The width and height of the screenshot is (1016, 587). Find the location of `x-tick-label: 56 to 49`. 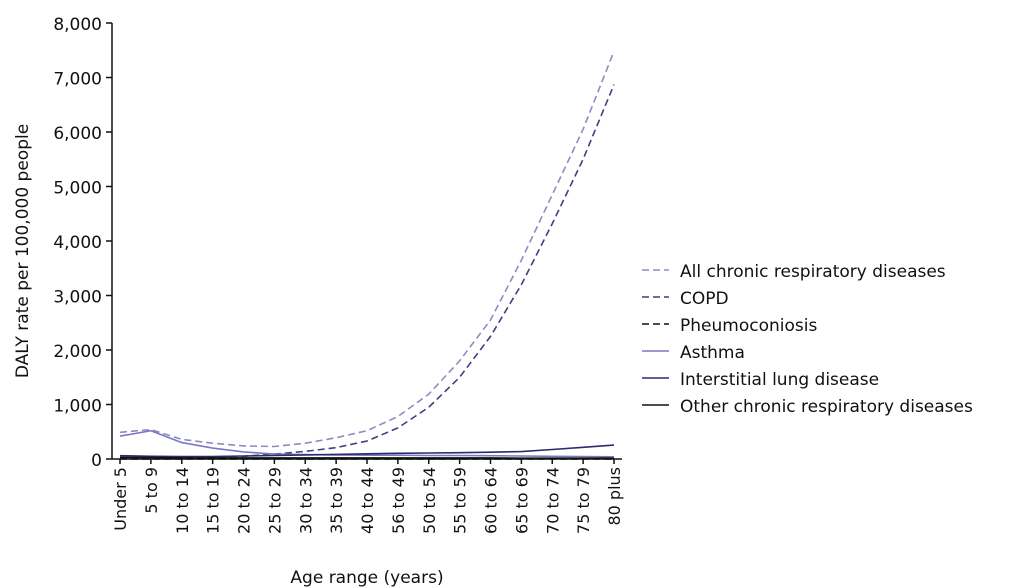

x-tick-label: 56 to 49 is located at coordinates (398, 500).